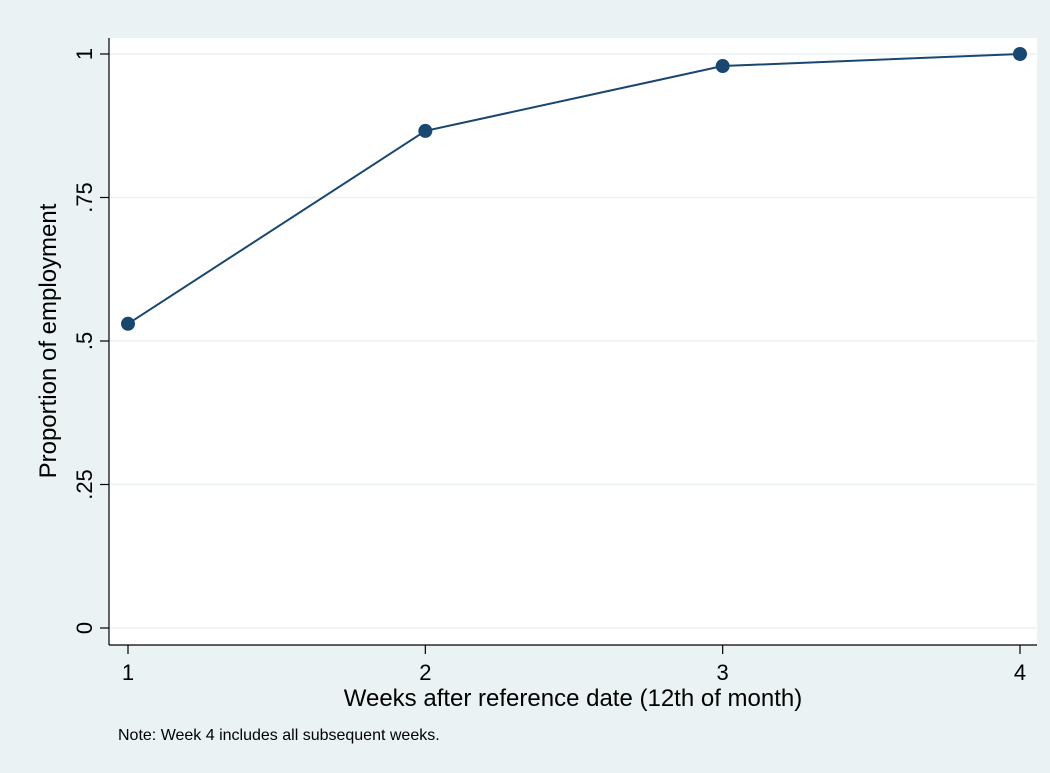  I want to click on x-tick-label: 3, so click(723, 672).